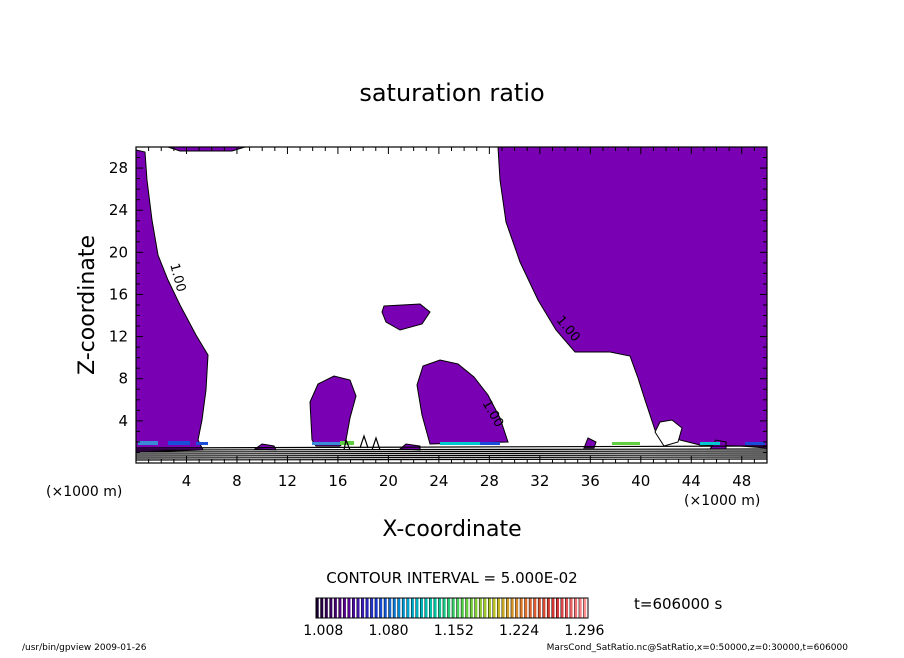 The image size is (904, 658). Describe the element at coordinates (177, 278) in the screenshot. I see `contour-label: 1.00` at that location.